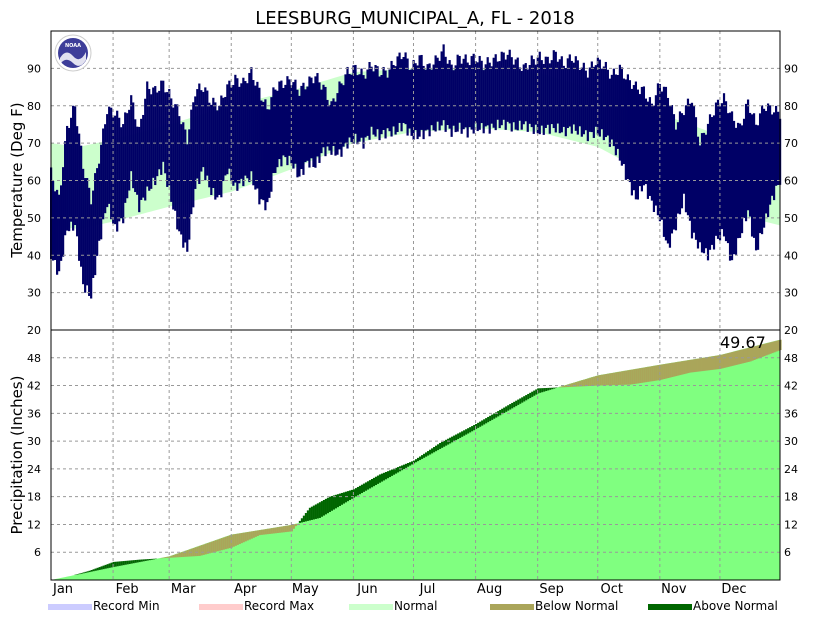  I want to click on precip-tick-label-right: 12, so click(791, 524).